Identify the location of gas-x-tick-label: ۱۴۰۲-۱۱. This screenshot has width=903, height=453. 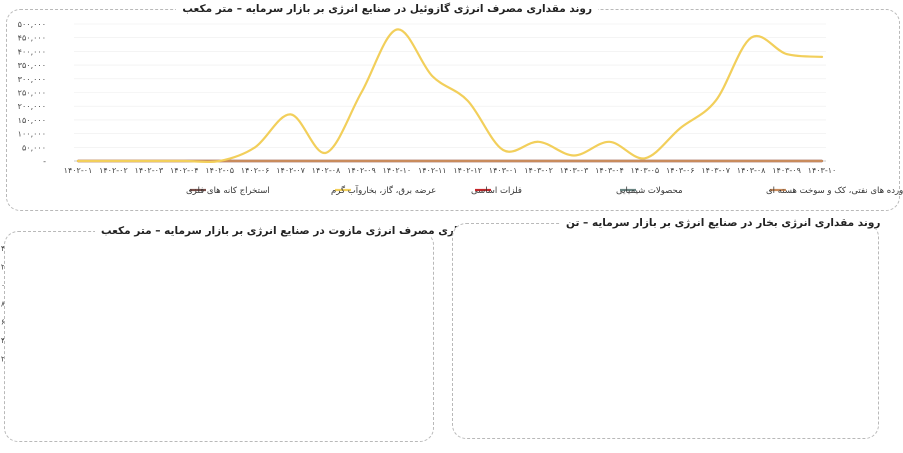
(432, 170).